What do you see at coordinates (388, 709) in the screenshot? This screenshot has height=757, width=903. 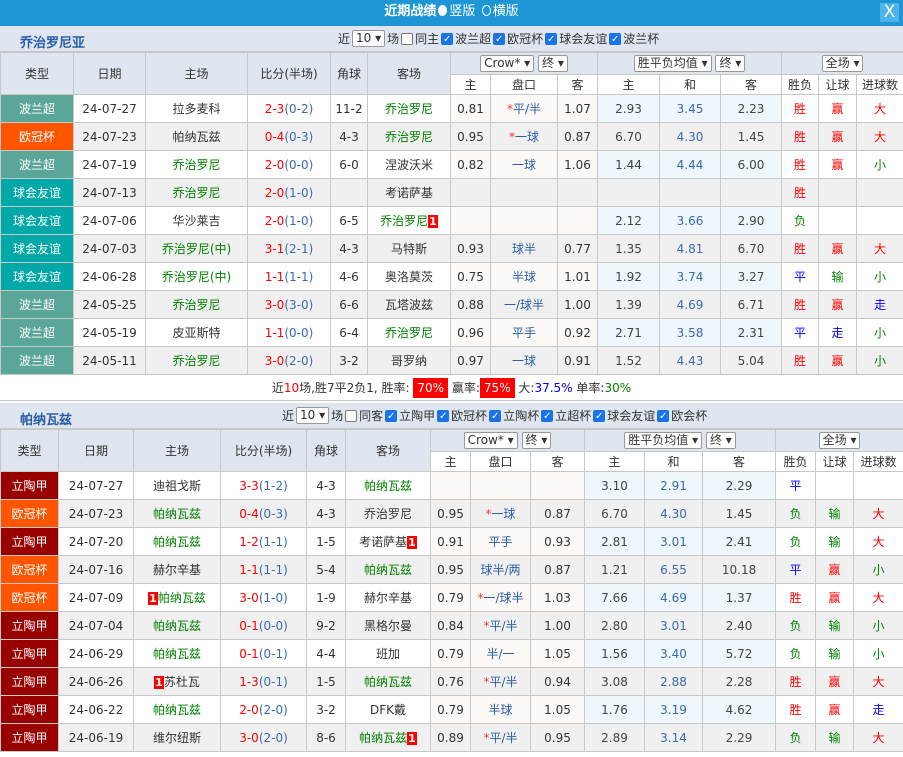 I see `away-team: DFK戴` at bounding box center [388, 709].